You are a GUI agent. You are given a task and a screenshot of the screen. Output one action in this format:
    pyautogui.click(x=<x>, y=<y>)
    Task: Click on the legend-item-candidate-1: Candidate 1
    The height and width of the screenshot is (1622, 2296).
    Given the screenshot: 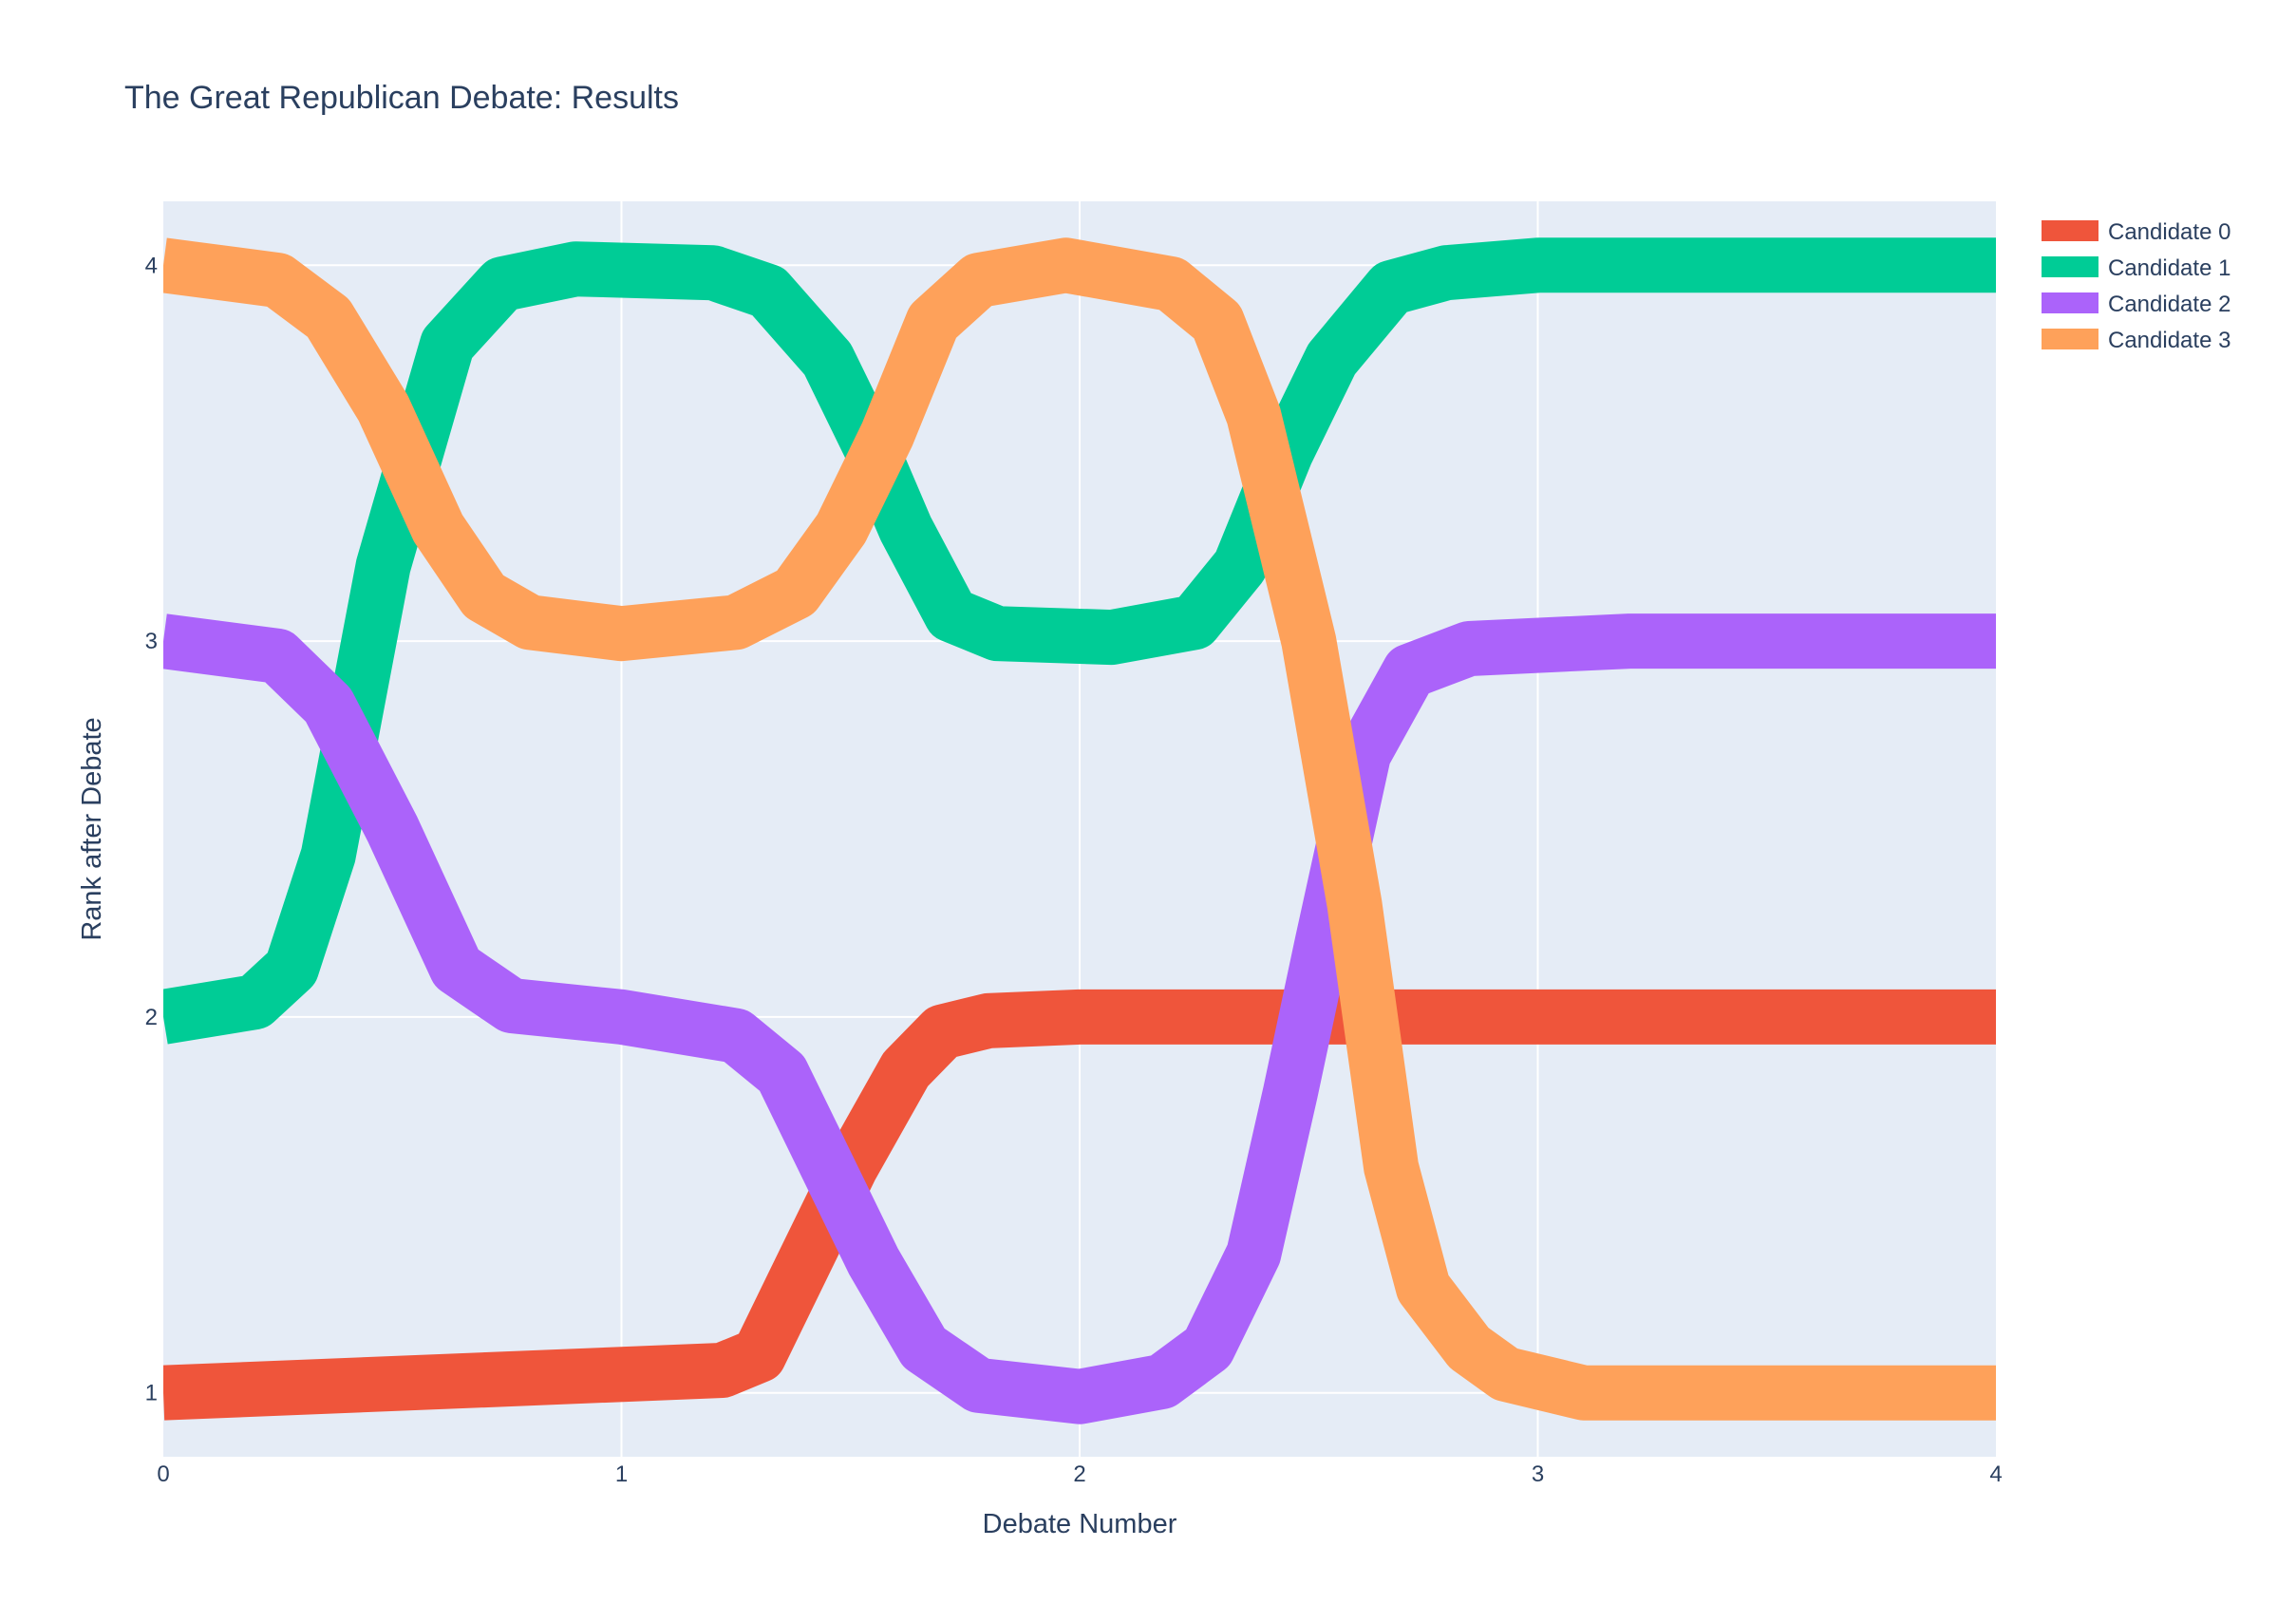 What is the action you would take?
    pyautogui.click(x=2136, y=268)
    